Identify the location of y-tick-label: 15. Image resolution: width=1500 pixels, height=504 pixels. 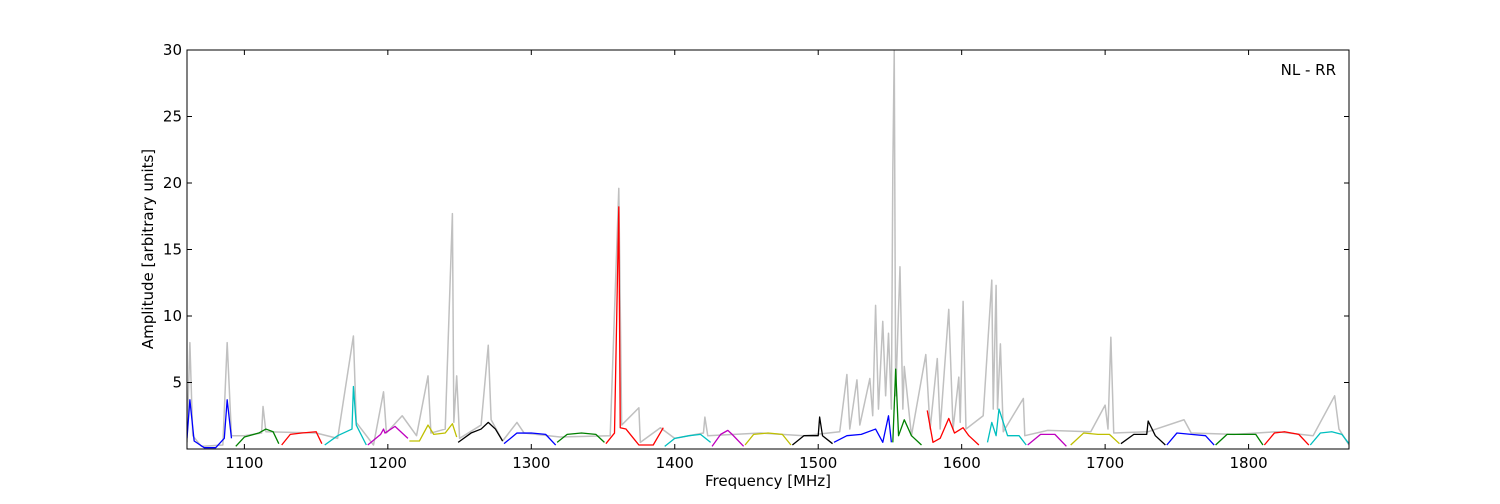
(172, 250).